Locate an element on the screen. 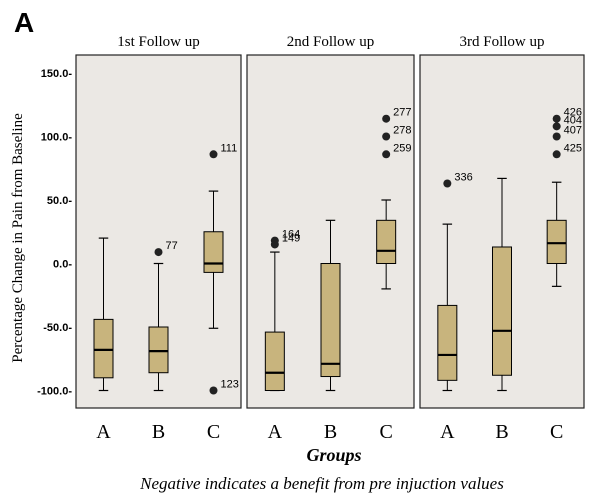  y-tick-label: 50.0- is located at coordinates (59, 201).